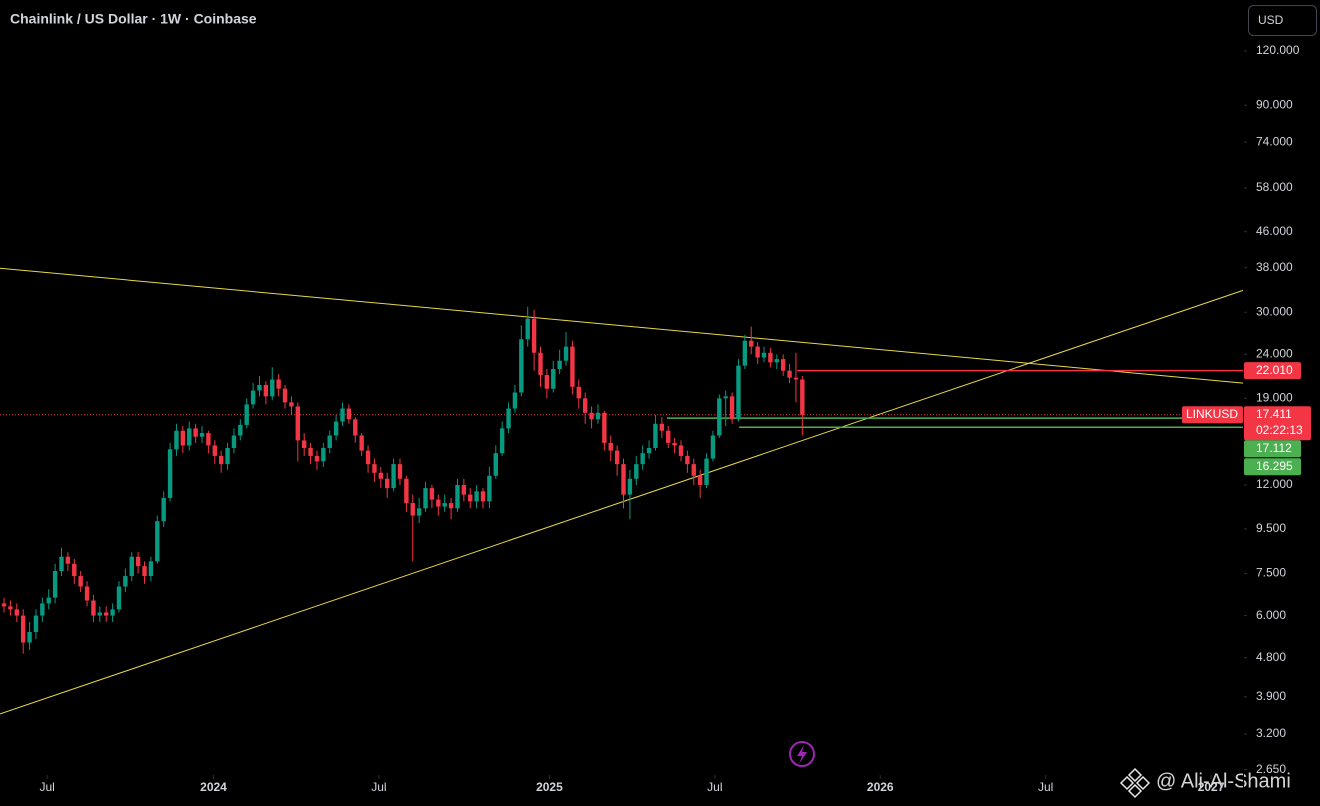 This screenshot has height=806, width=1320. Describe the element at coordinates (1274, 414) in the screenshot. I see `last-price-label: 17.411` at that location.